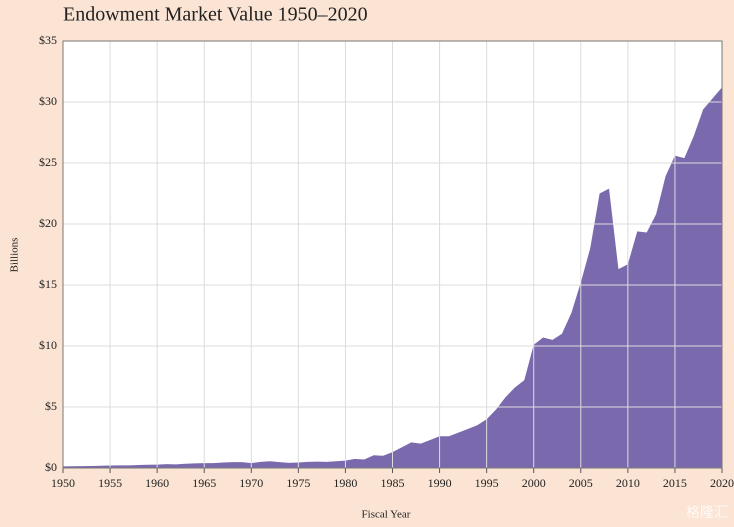  What do you see at coordinates (386, 515) in the screenshot?
I see `x-axis-label: Fiscal Year` at bounding box center [386, 515].